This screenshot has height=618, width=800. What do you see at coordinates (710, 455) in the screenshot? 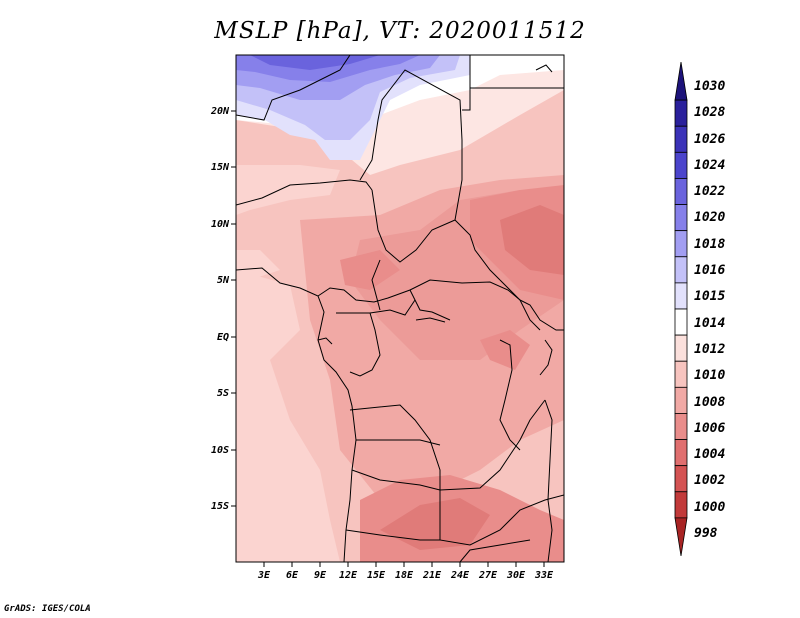
I see `colorbar-label: 1004` at bounding box center [710, 455].